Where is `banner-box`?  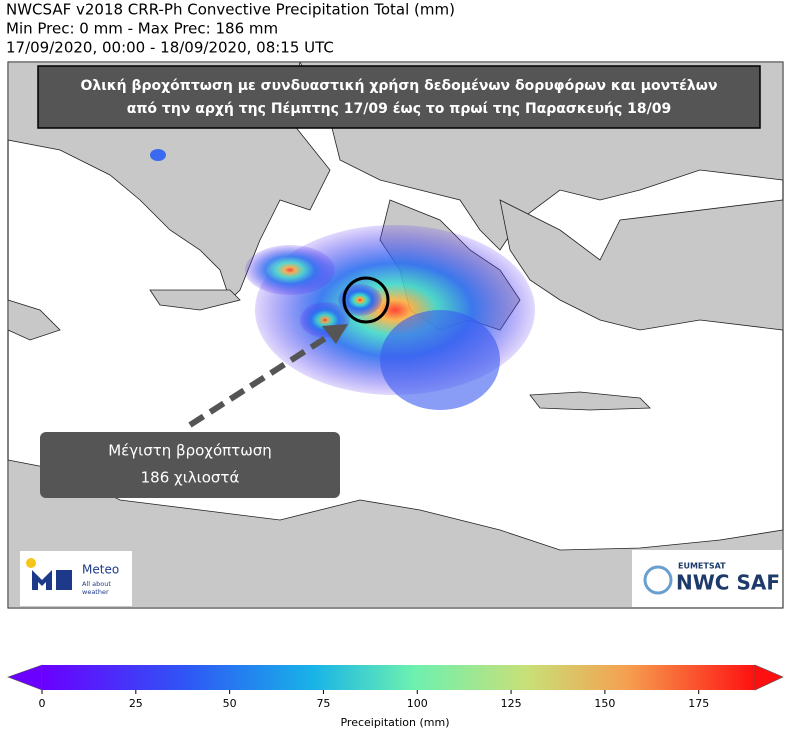
banner-box is located at coordinates (399, 97).